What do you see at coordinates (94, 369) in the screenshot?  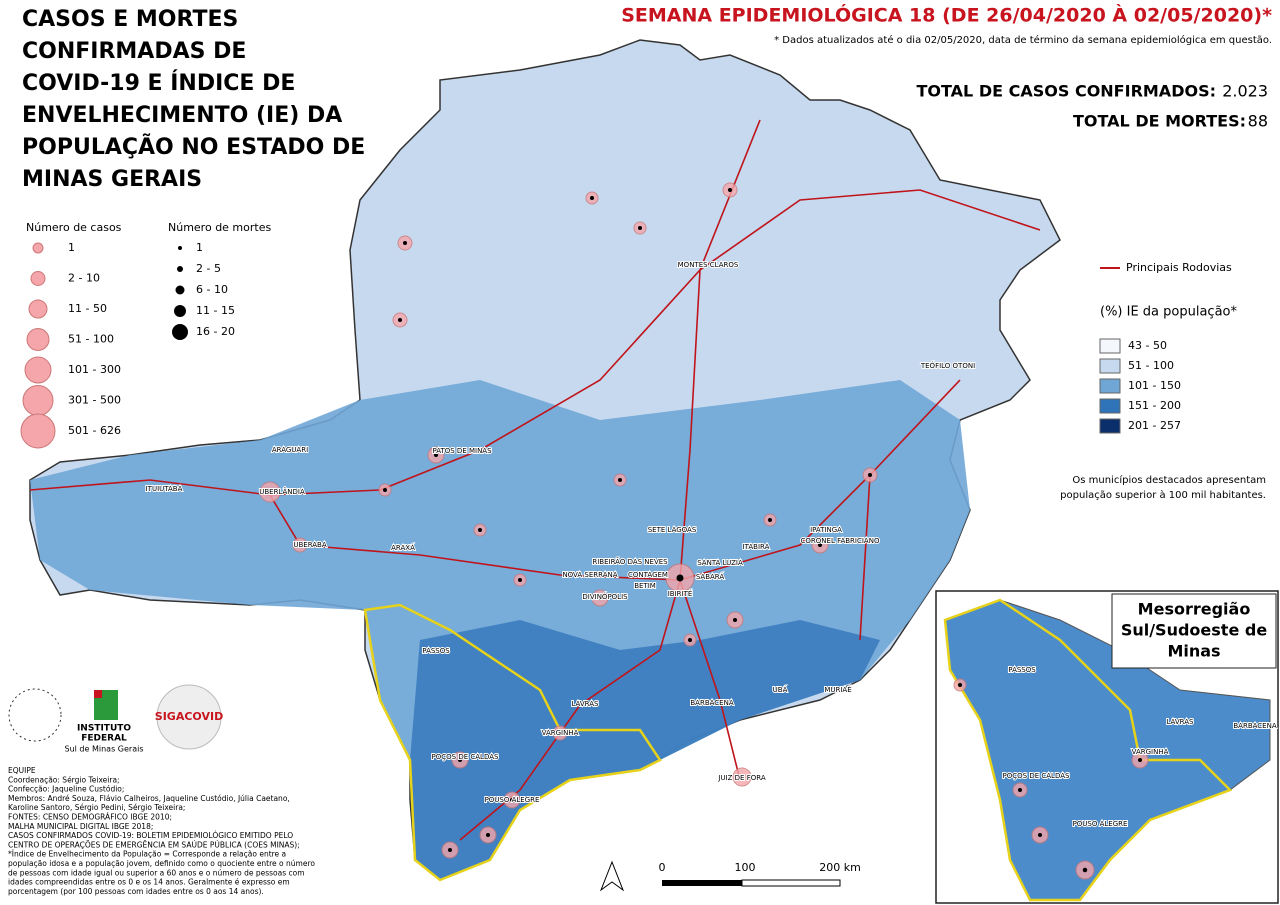 I see `legend-label: 101 - 300` at bounding box center [94, 369].